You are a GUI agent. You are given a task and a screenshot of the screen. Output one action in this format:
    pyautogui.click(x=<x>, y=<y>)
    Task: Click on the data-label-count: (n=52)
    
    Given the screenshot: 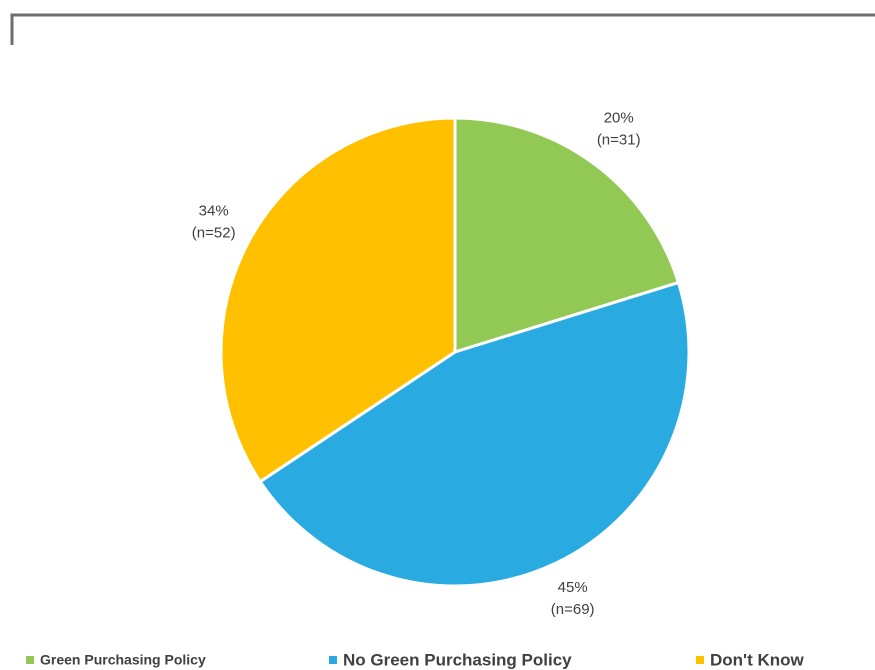 What is the action you would take?
    pyautogui.click(x=214, y=233)
    